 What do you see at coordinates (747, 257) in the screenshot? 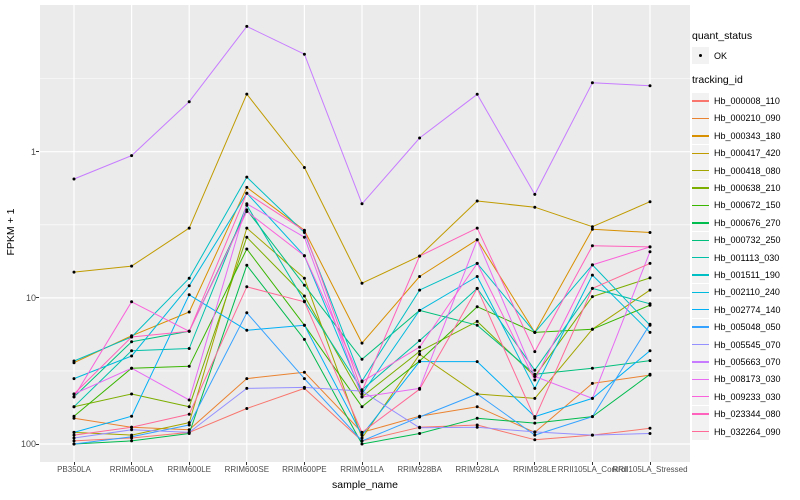
I see `legend-label: Hb_001113_030` at bounding box center [747, 257].